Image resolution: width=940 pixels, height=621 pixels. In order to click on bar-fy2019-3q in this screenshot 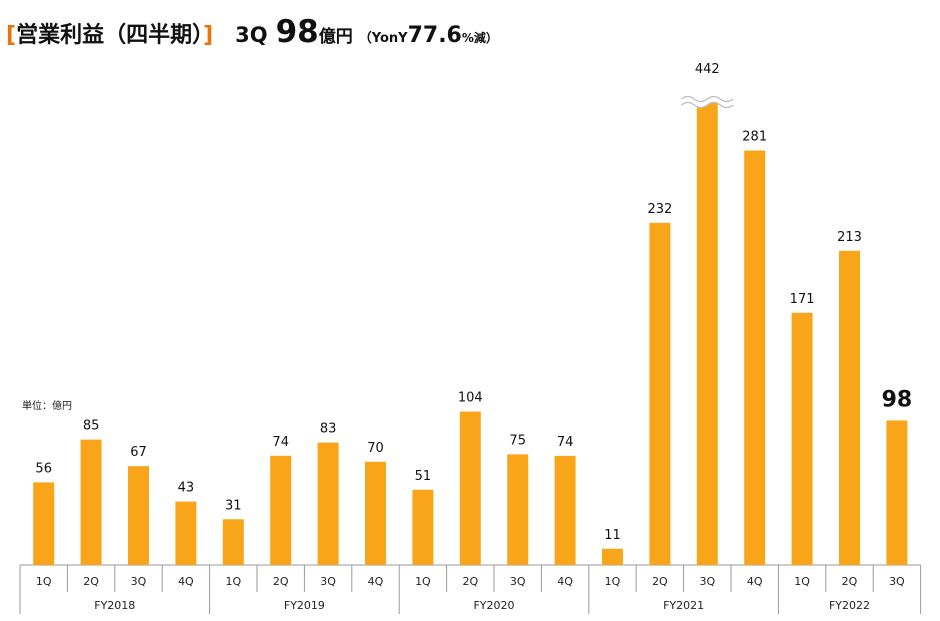, I will do `click(328, 503)`.